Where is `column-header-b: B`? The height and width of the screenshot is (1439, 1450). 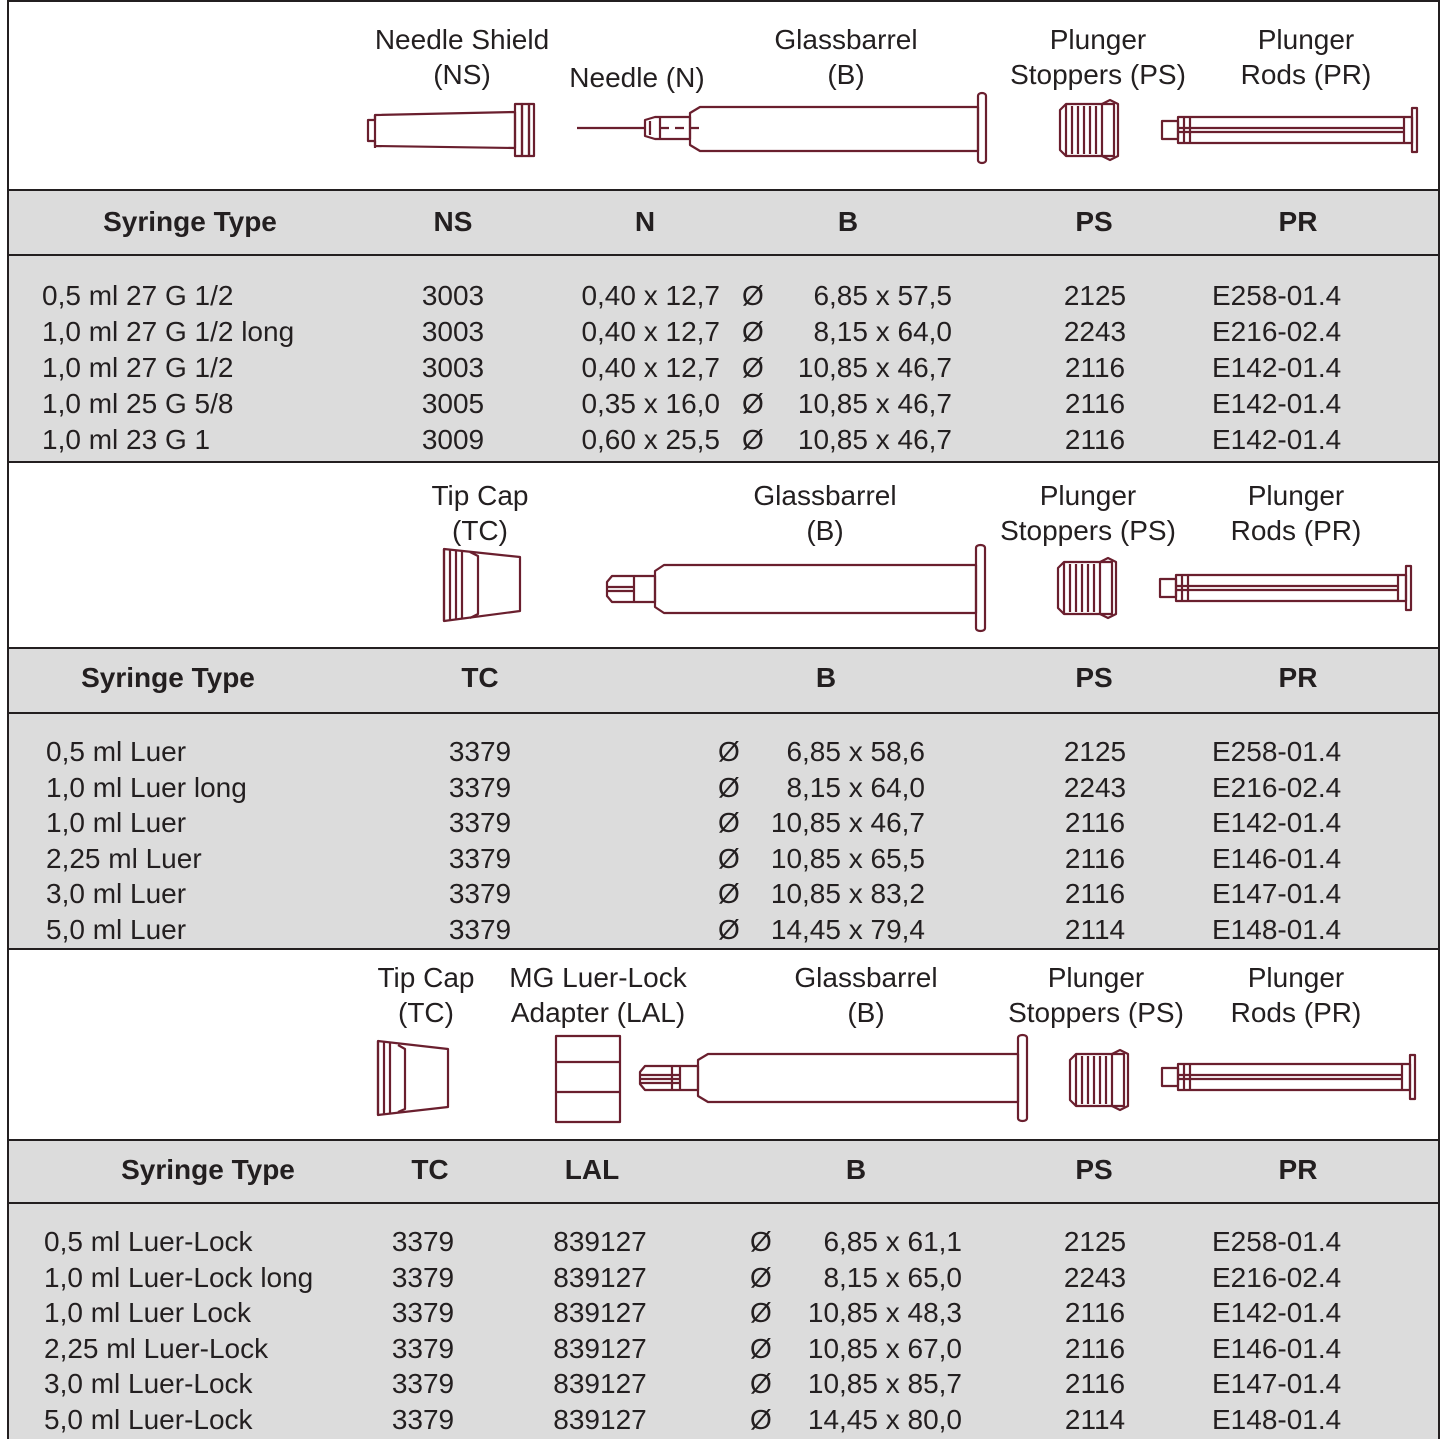 column-header-b: B is located at coordinates (856, 1169).